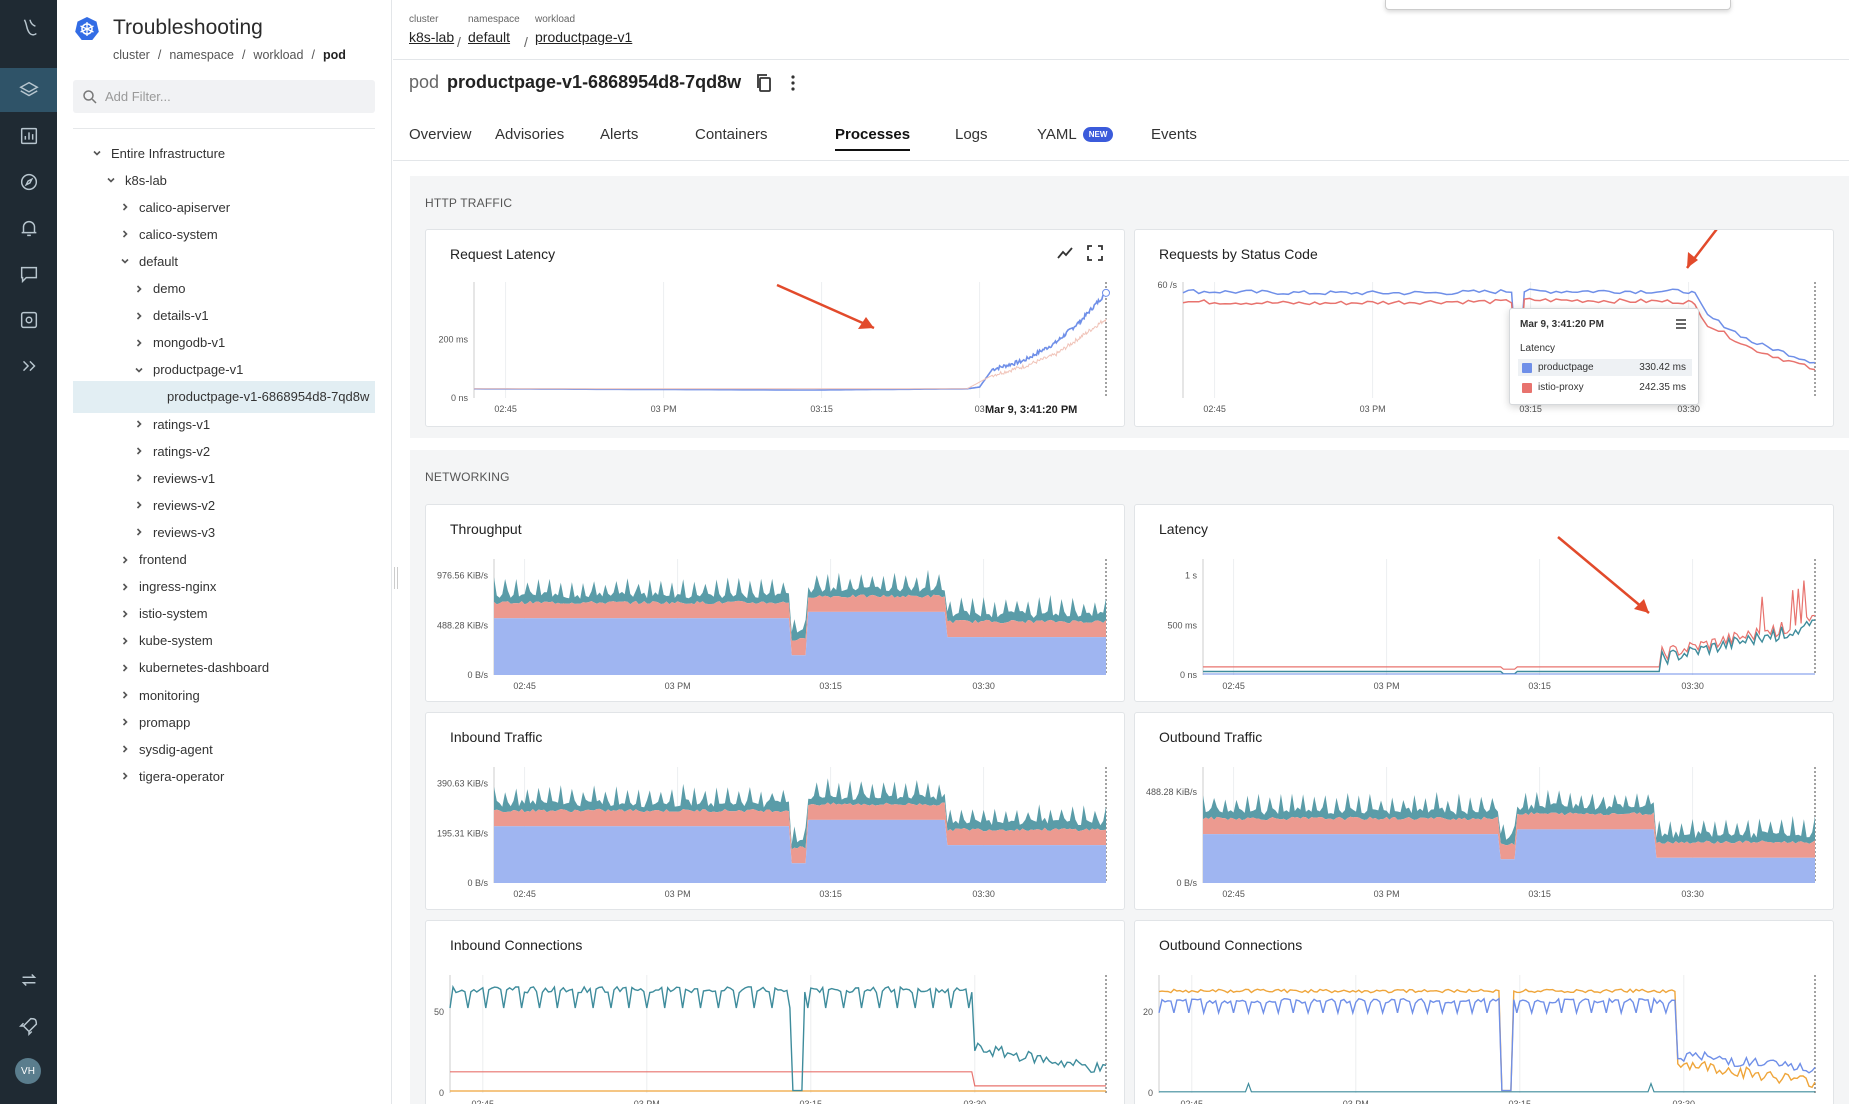 This screenshot has height=1104, width=1849. I want to click on tree-item: istio-system, so click(224, 614).